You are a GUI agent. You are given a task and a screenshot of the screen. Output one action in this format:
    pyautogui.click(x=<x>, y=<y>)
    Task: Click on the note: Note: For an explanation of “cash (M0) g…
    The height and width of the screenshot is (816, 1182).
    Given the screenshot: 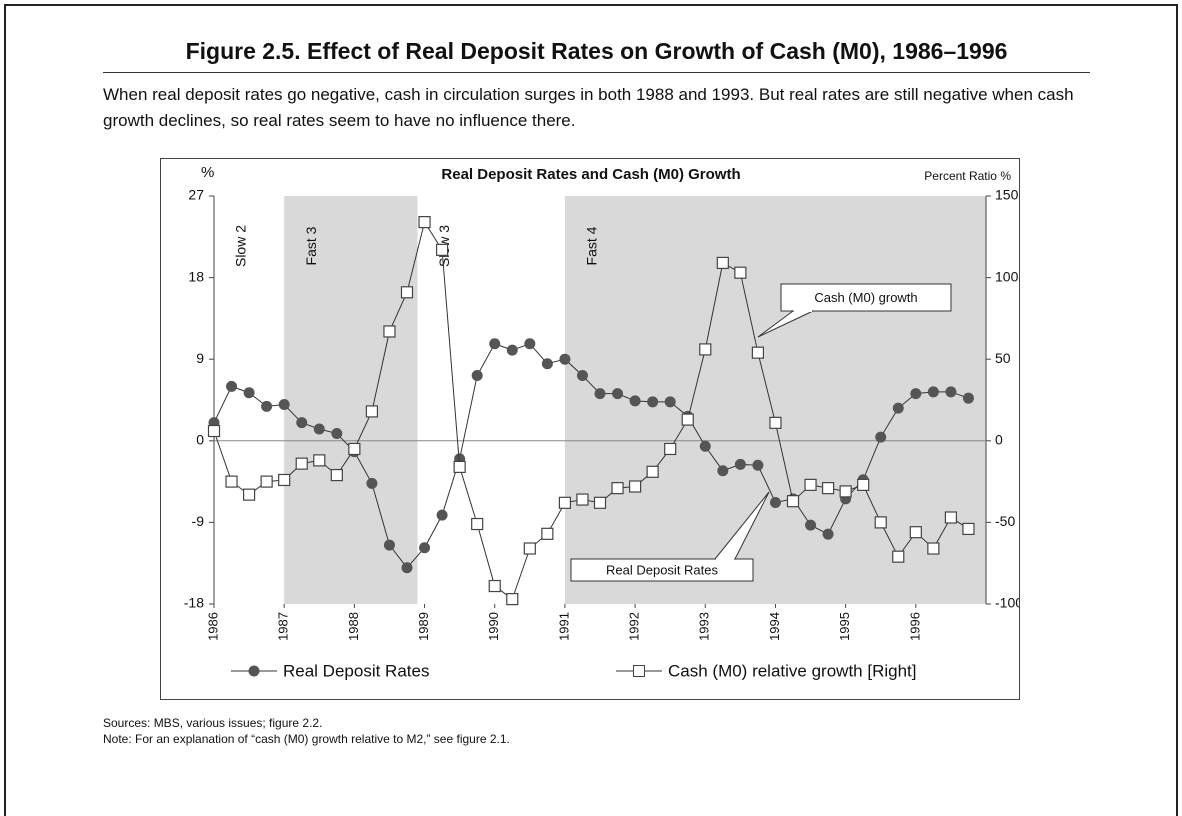 What is the action you would take?
    pyautogui.click(x=306, y=739)
    